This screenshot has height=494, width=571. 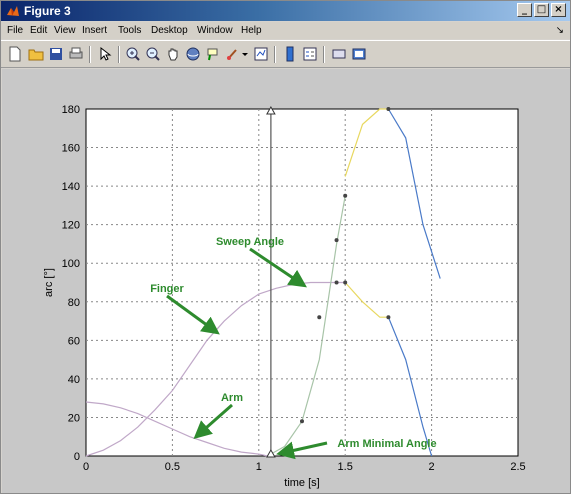 I want to click on y-tick-label: 100, so click(x=71, y=264).